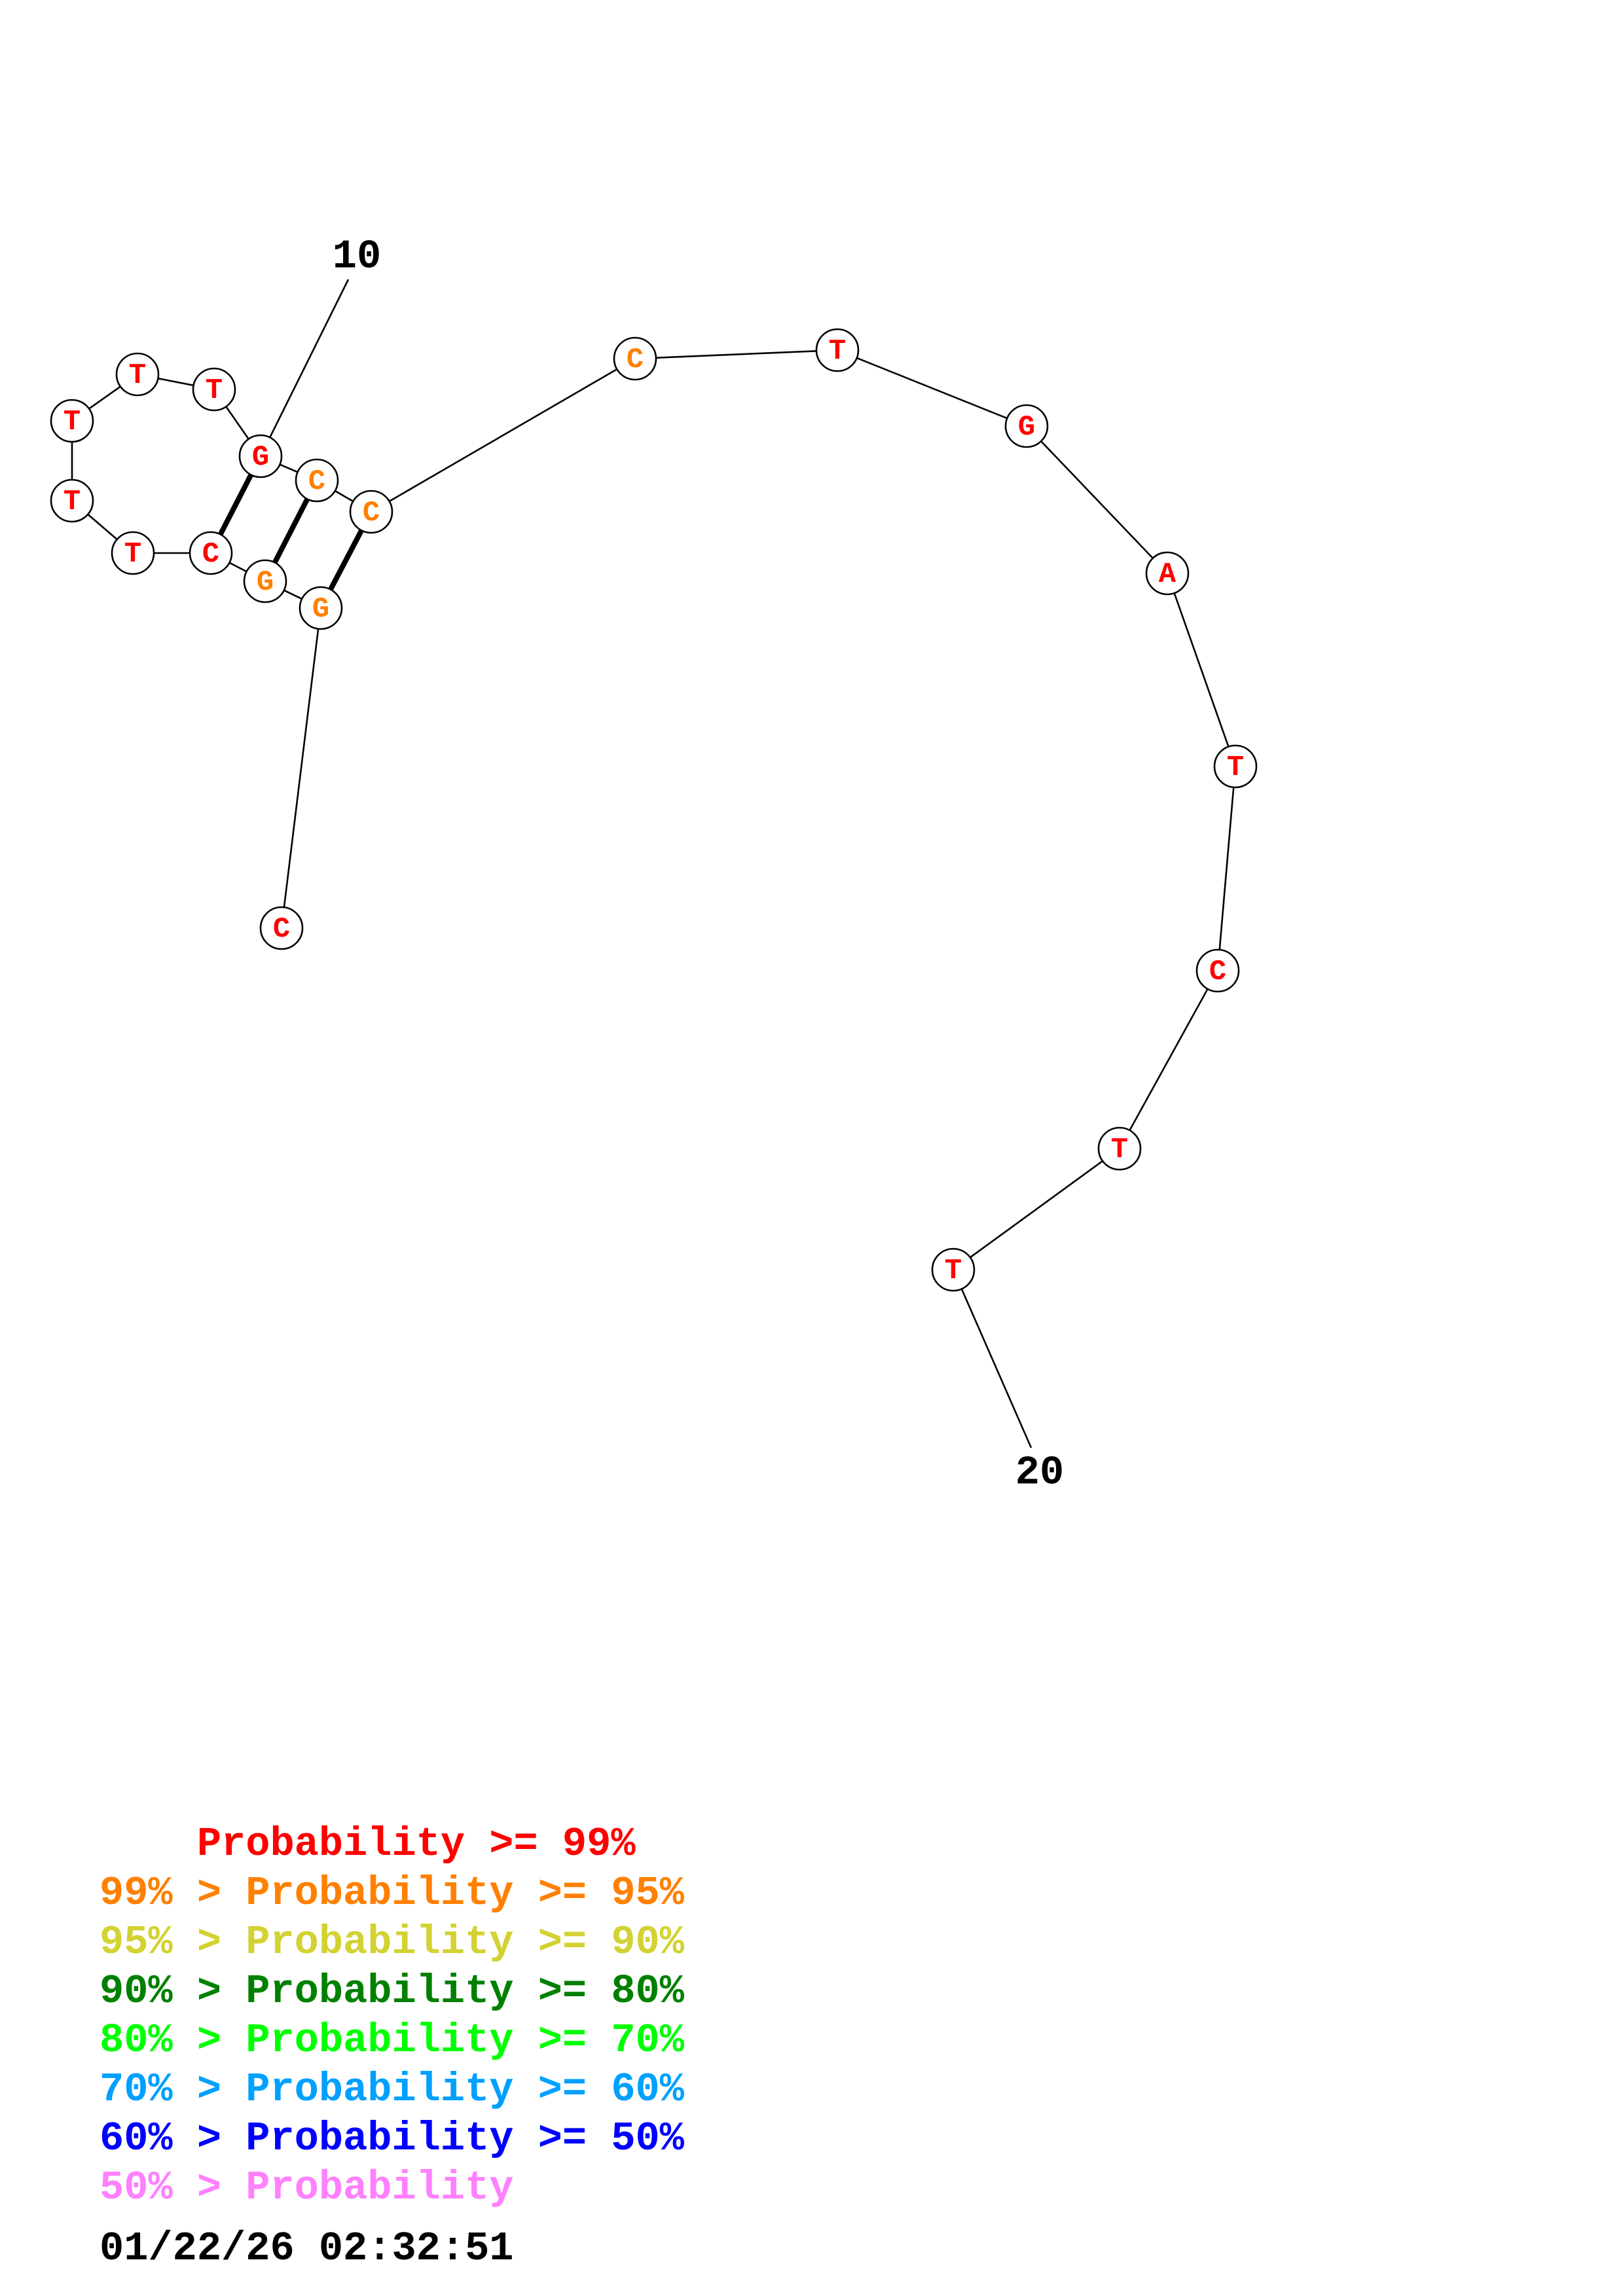  I want to click on nucleotide-14: T, so click(837, 350).